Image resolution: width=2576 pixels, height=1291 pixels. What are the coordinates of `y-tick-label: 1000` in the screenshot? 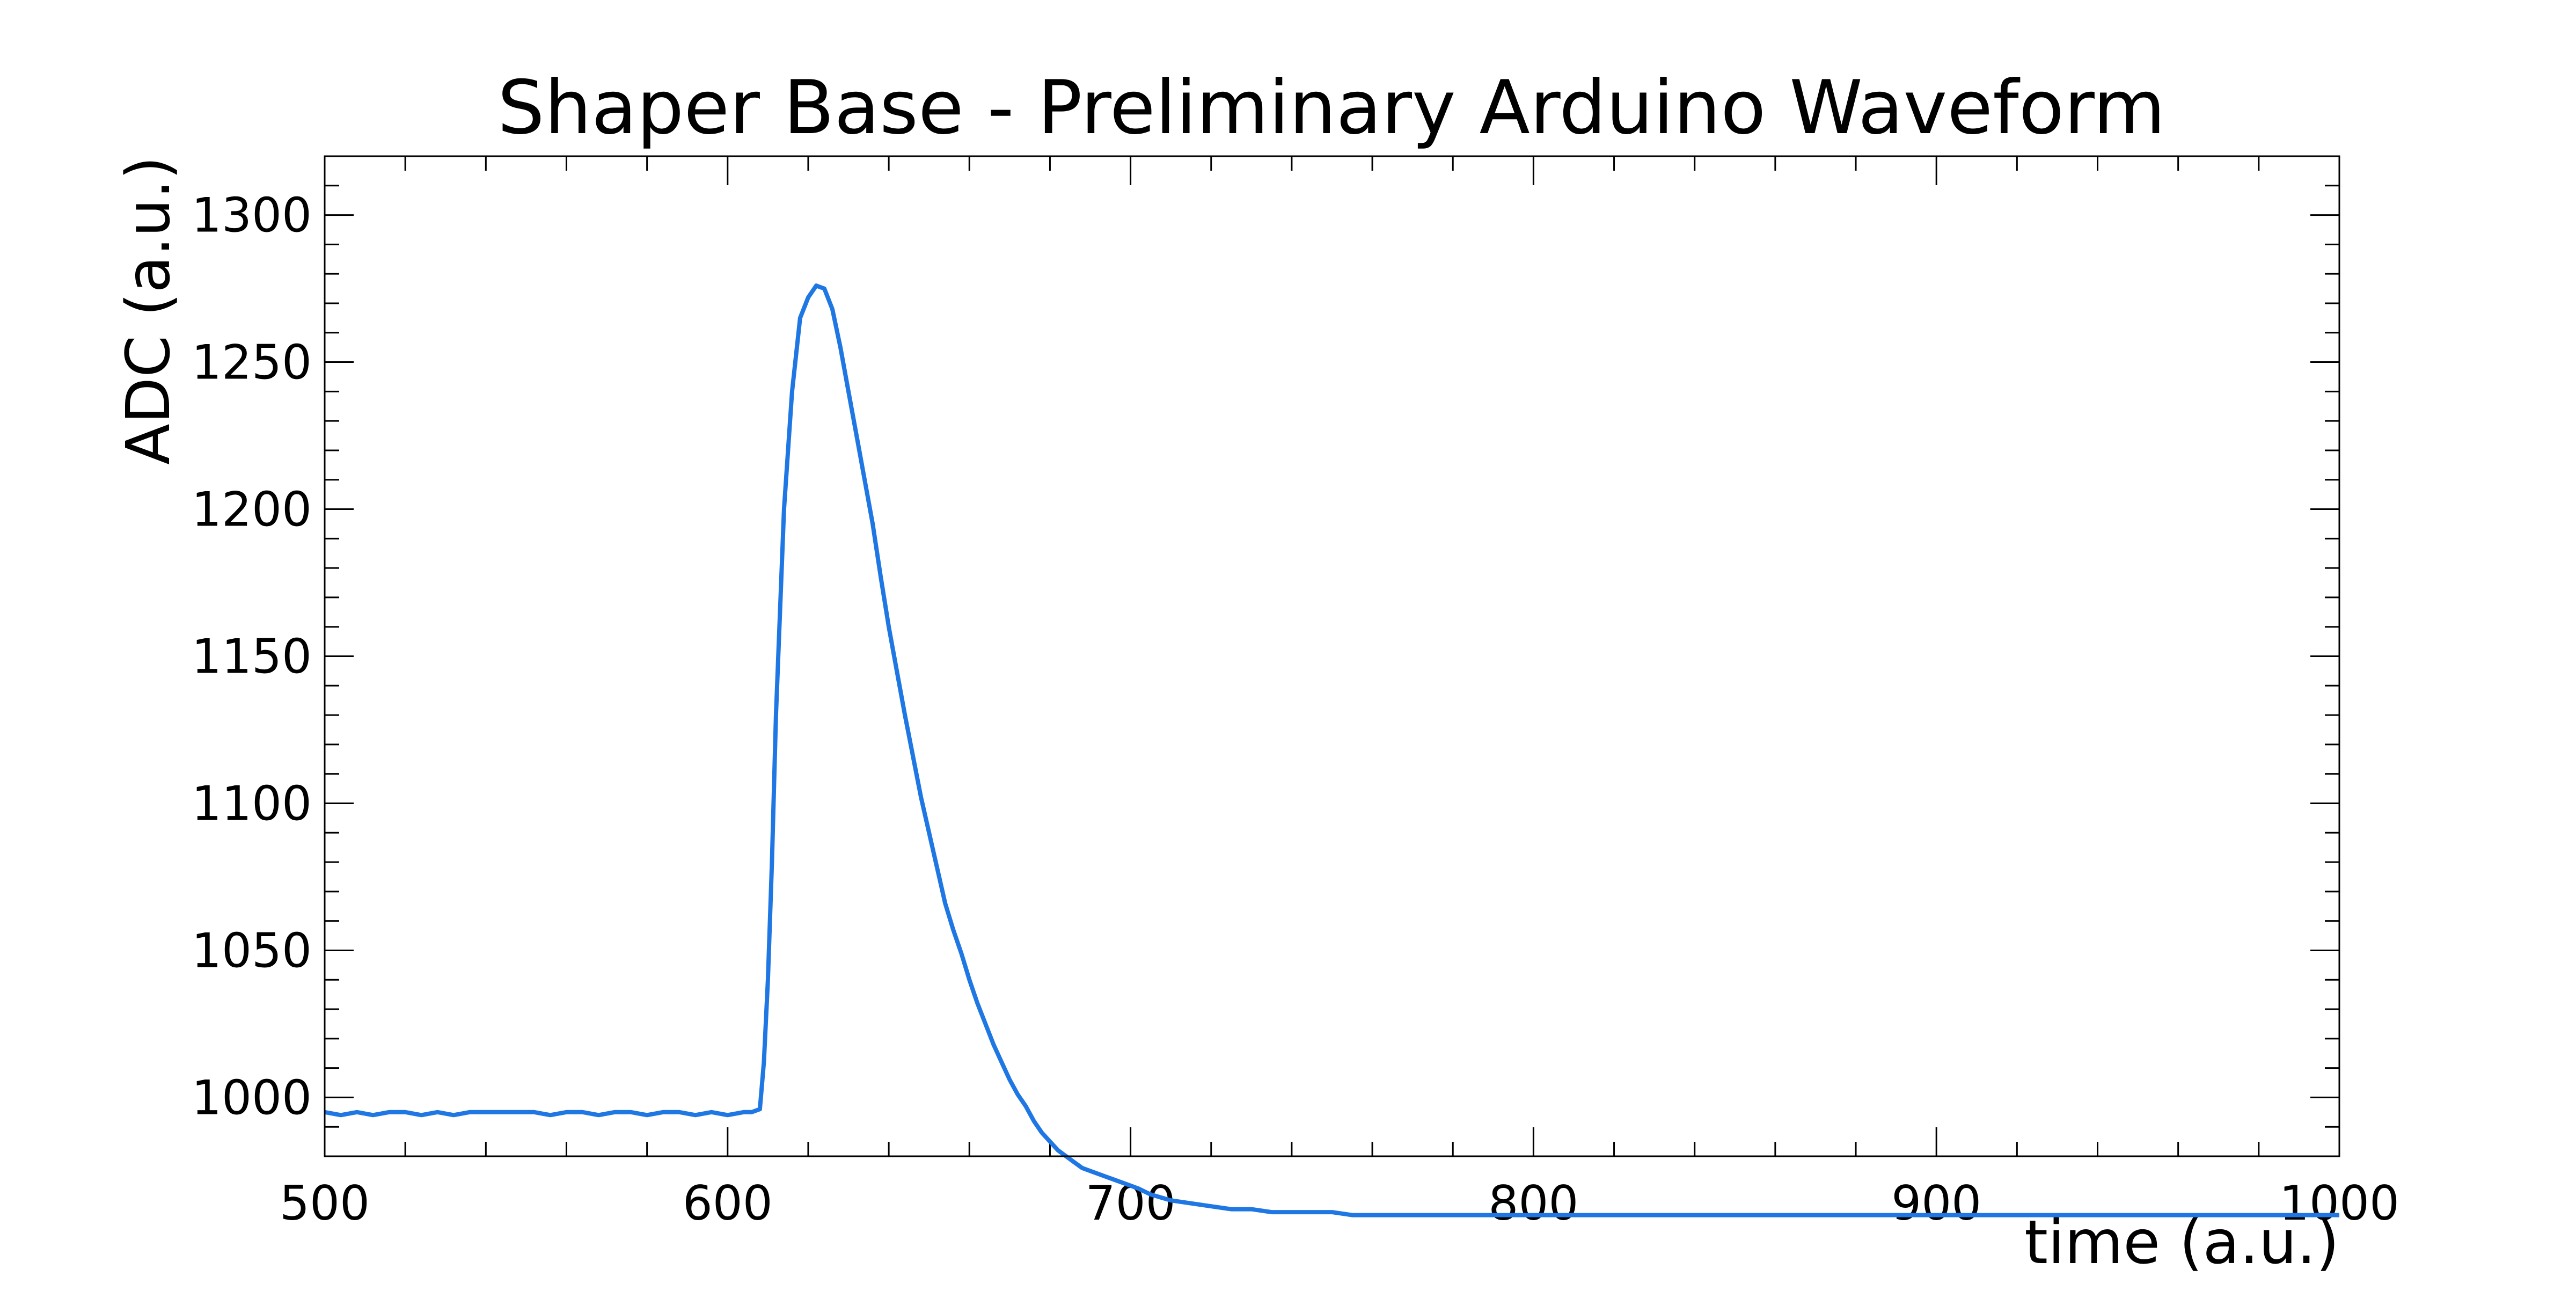 It's located at (252, 1097).